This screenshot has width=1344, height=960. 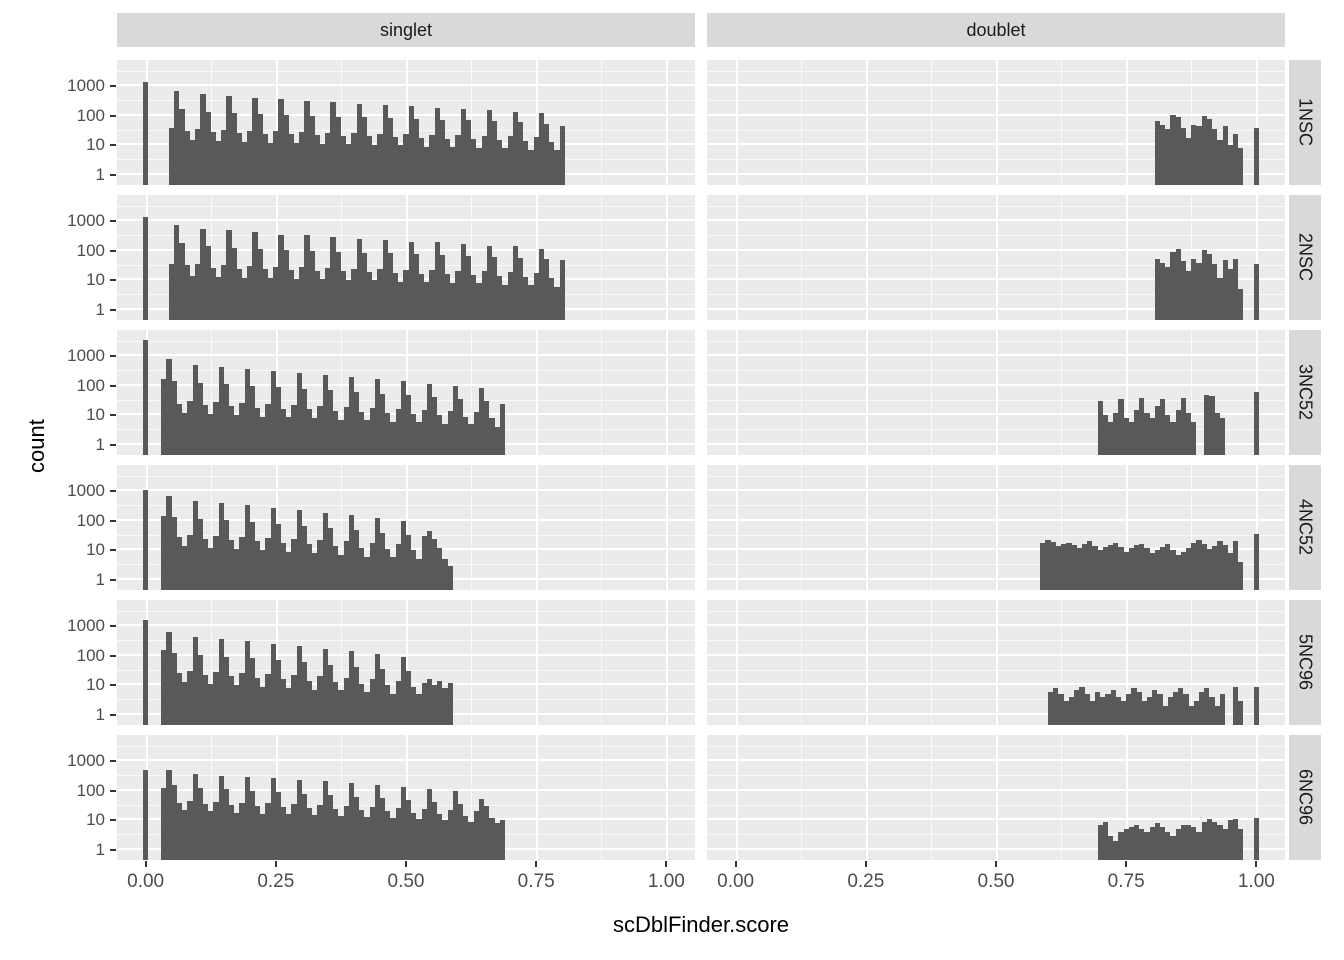 I want to click on x-tick-label: 1.00, so click(x=1256, y=881).